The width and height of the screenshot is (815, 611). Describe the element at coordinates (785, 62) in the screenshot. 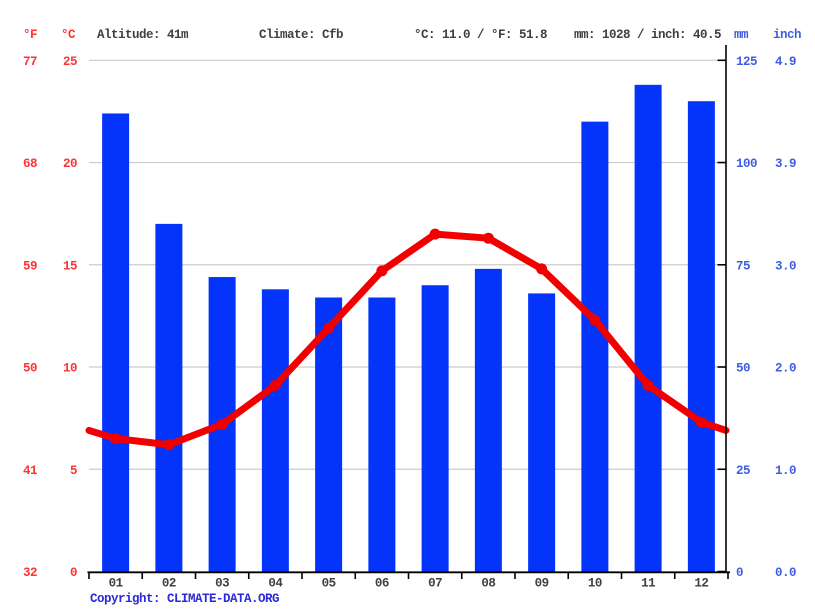

I see `inch-axis-tick-label: 4.9` at that location.